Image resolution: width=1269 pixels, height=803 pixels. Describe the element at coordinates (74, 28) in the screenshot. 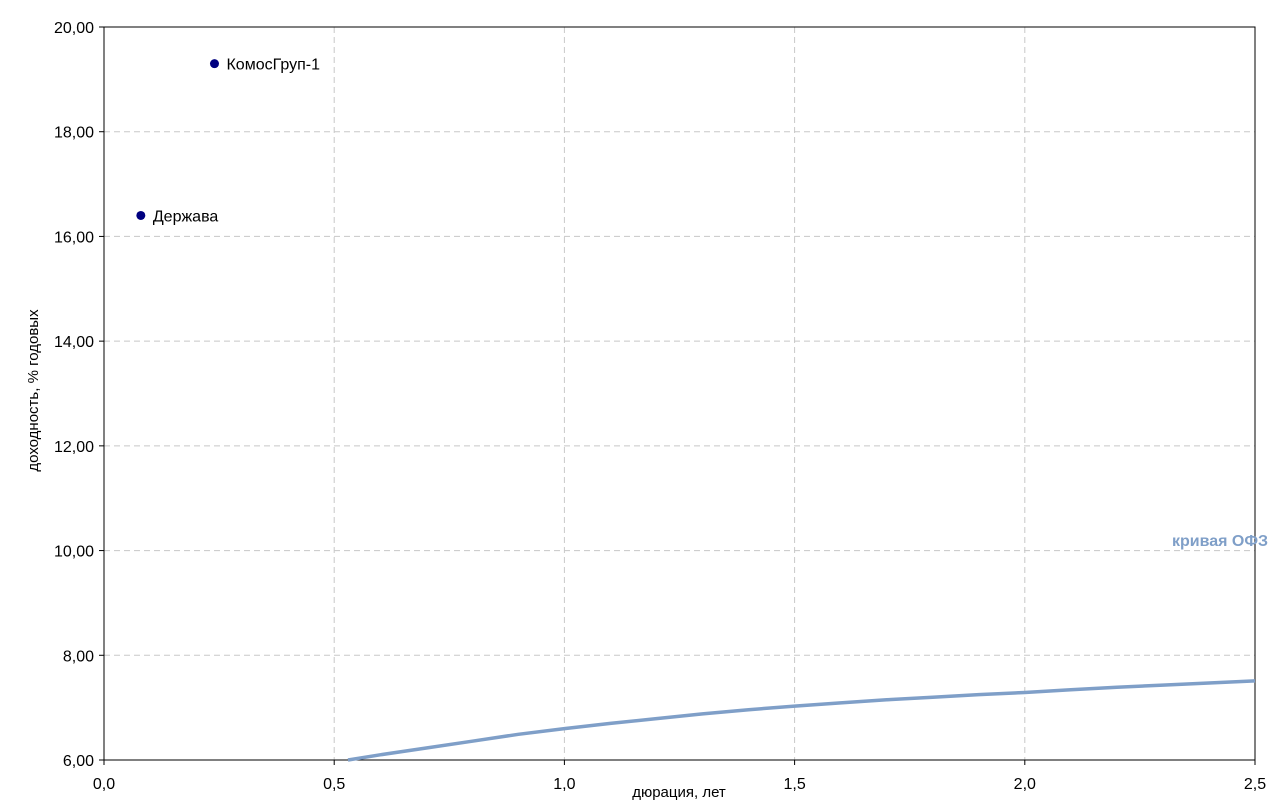

I see `y-tick-label: 20,00` at that location.